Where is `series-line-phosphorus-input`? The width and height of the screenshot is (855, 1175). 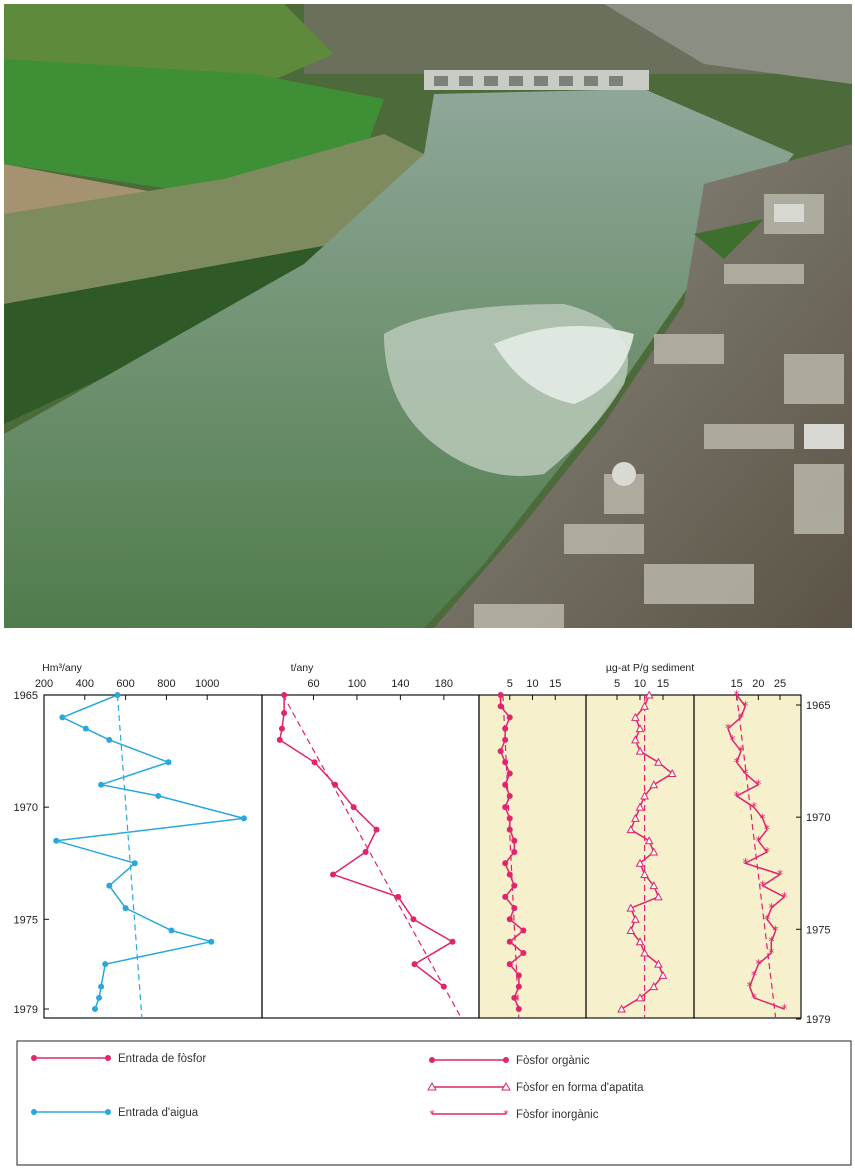
series-line-phosphorus-input is located at coordinates (366, 841).